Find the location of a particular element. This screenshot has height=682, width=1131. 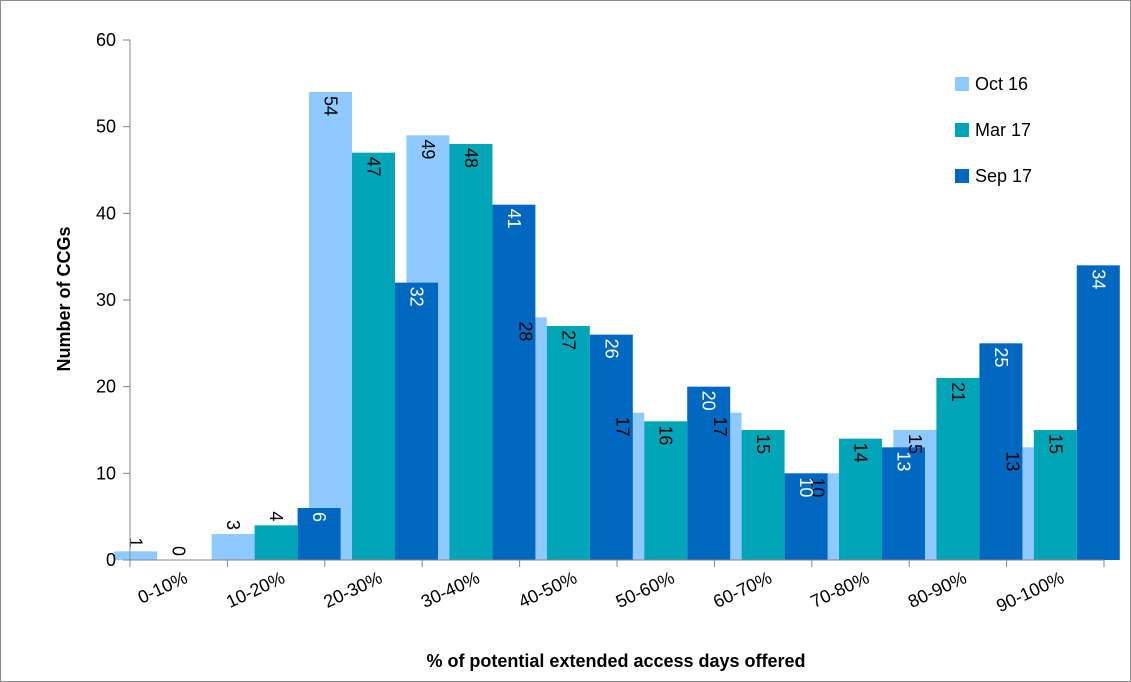

data-label: 54 is located at coordinates (331, 106).